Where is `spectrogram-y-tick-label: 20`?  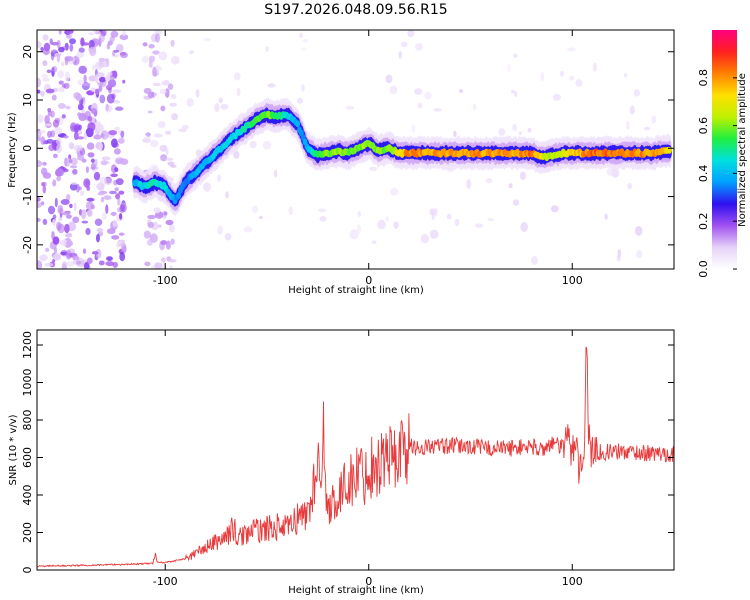
spectrogram-y-tick-label: 20 is located at coordinates (27, 52).